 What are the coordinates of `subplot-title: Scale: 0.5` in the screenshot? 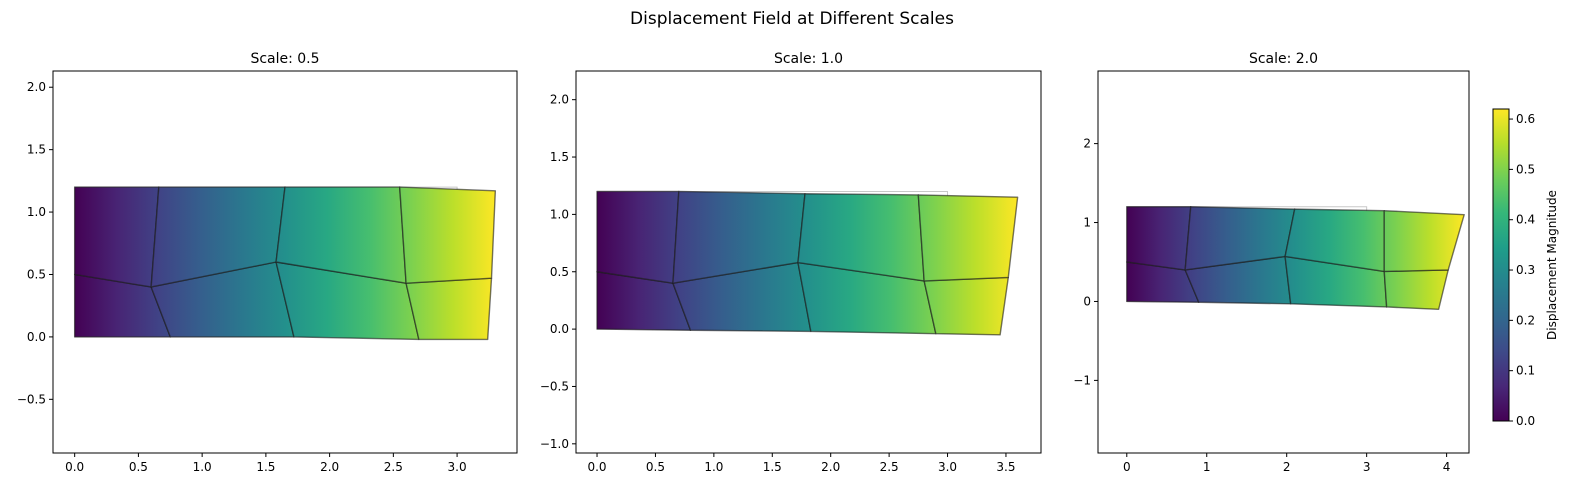 It's located at (284, 59).